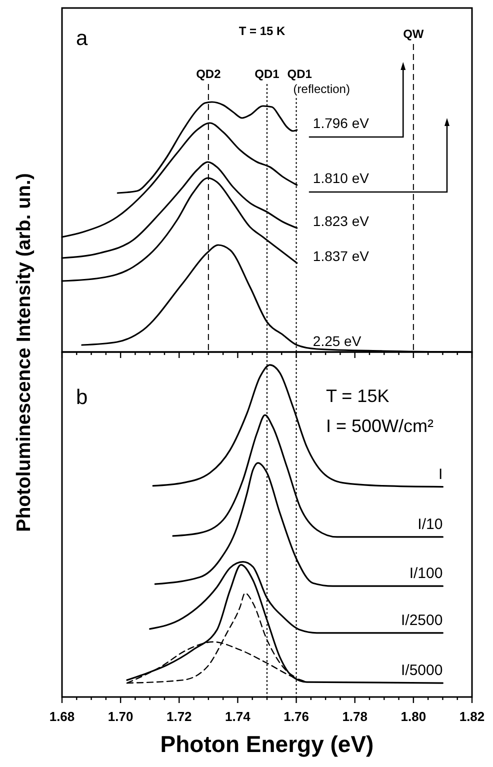 This screenshot has width=493, height=767. Describe the element at coordinates (267, 74) in the screenshot. I see `ref-line-label: QD1` at that location.